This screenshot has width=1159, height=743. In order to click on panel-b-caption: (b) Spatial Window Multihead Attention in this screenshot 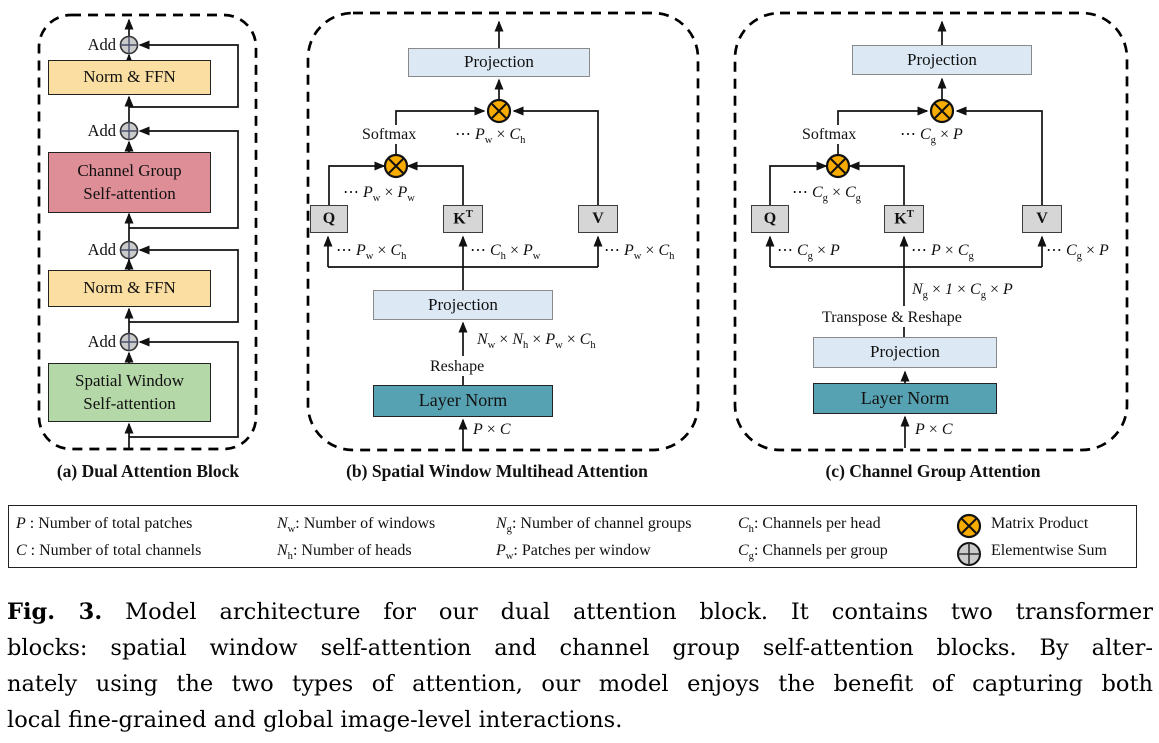, I will do `click(497, 471)`.